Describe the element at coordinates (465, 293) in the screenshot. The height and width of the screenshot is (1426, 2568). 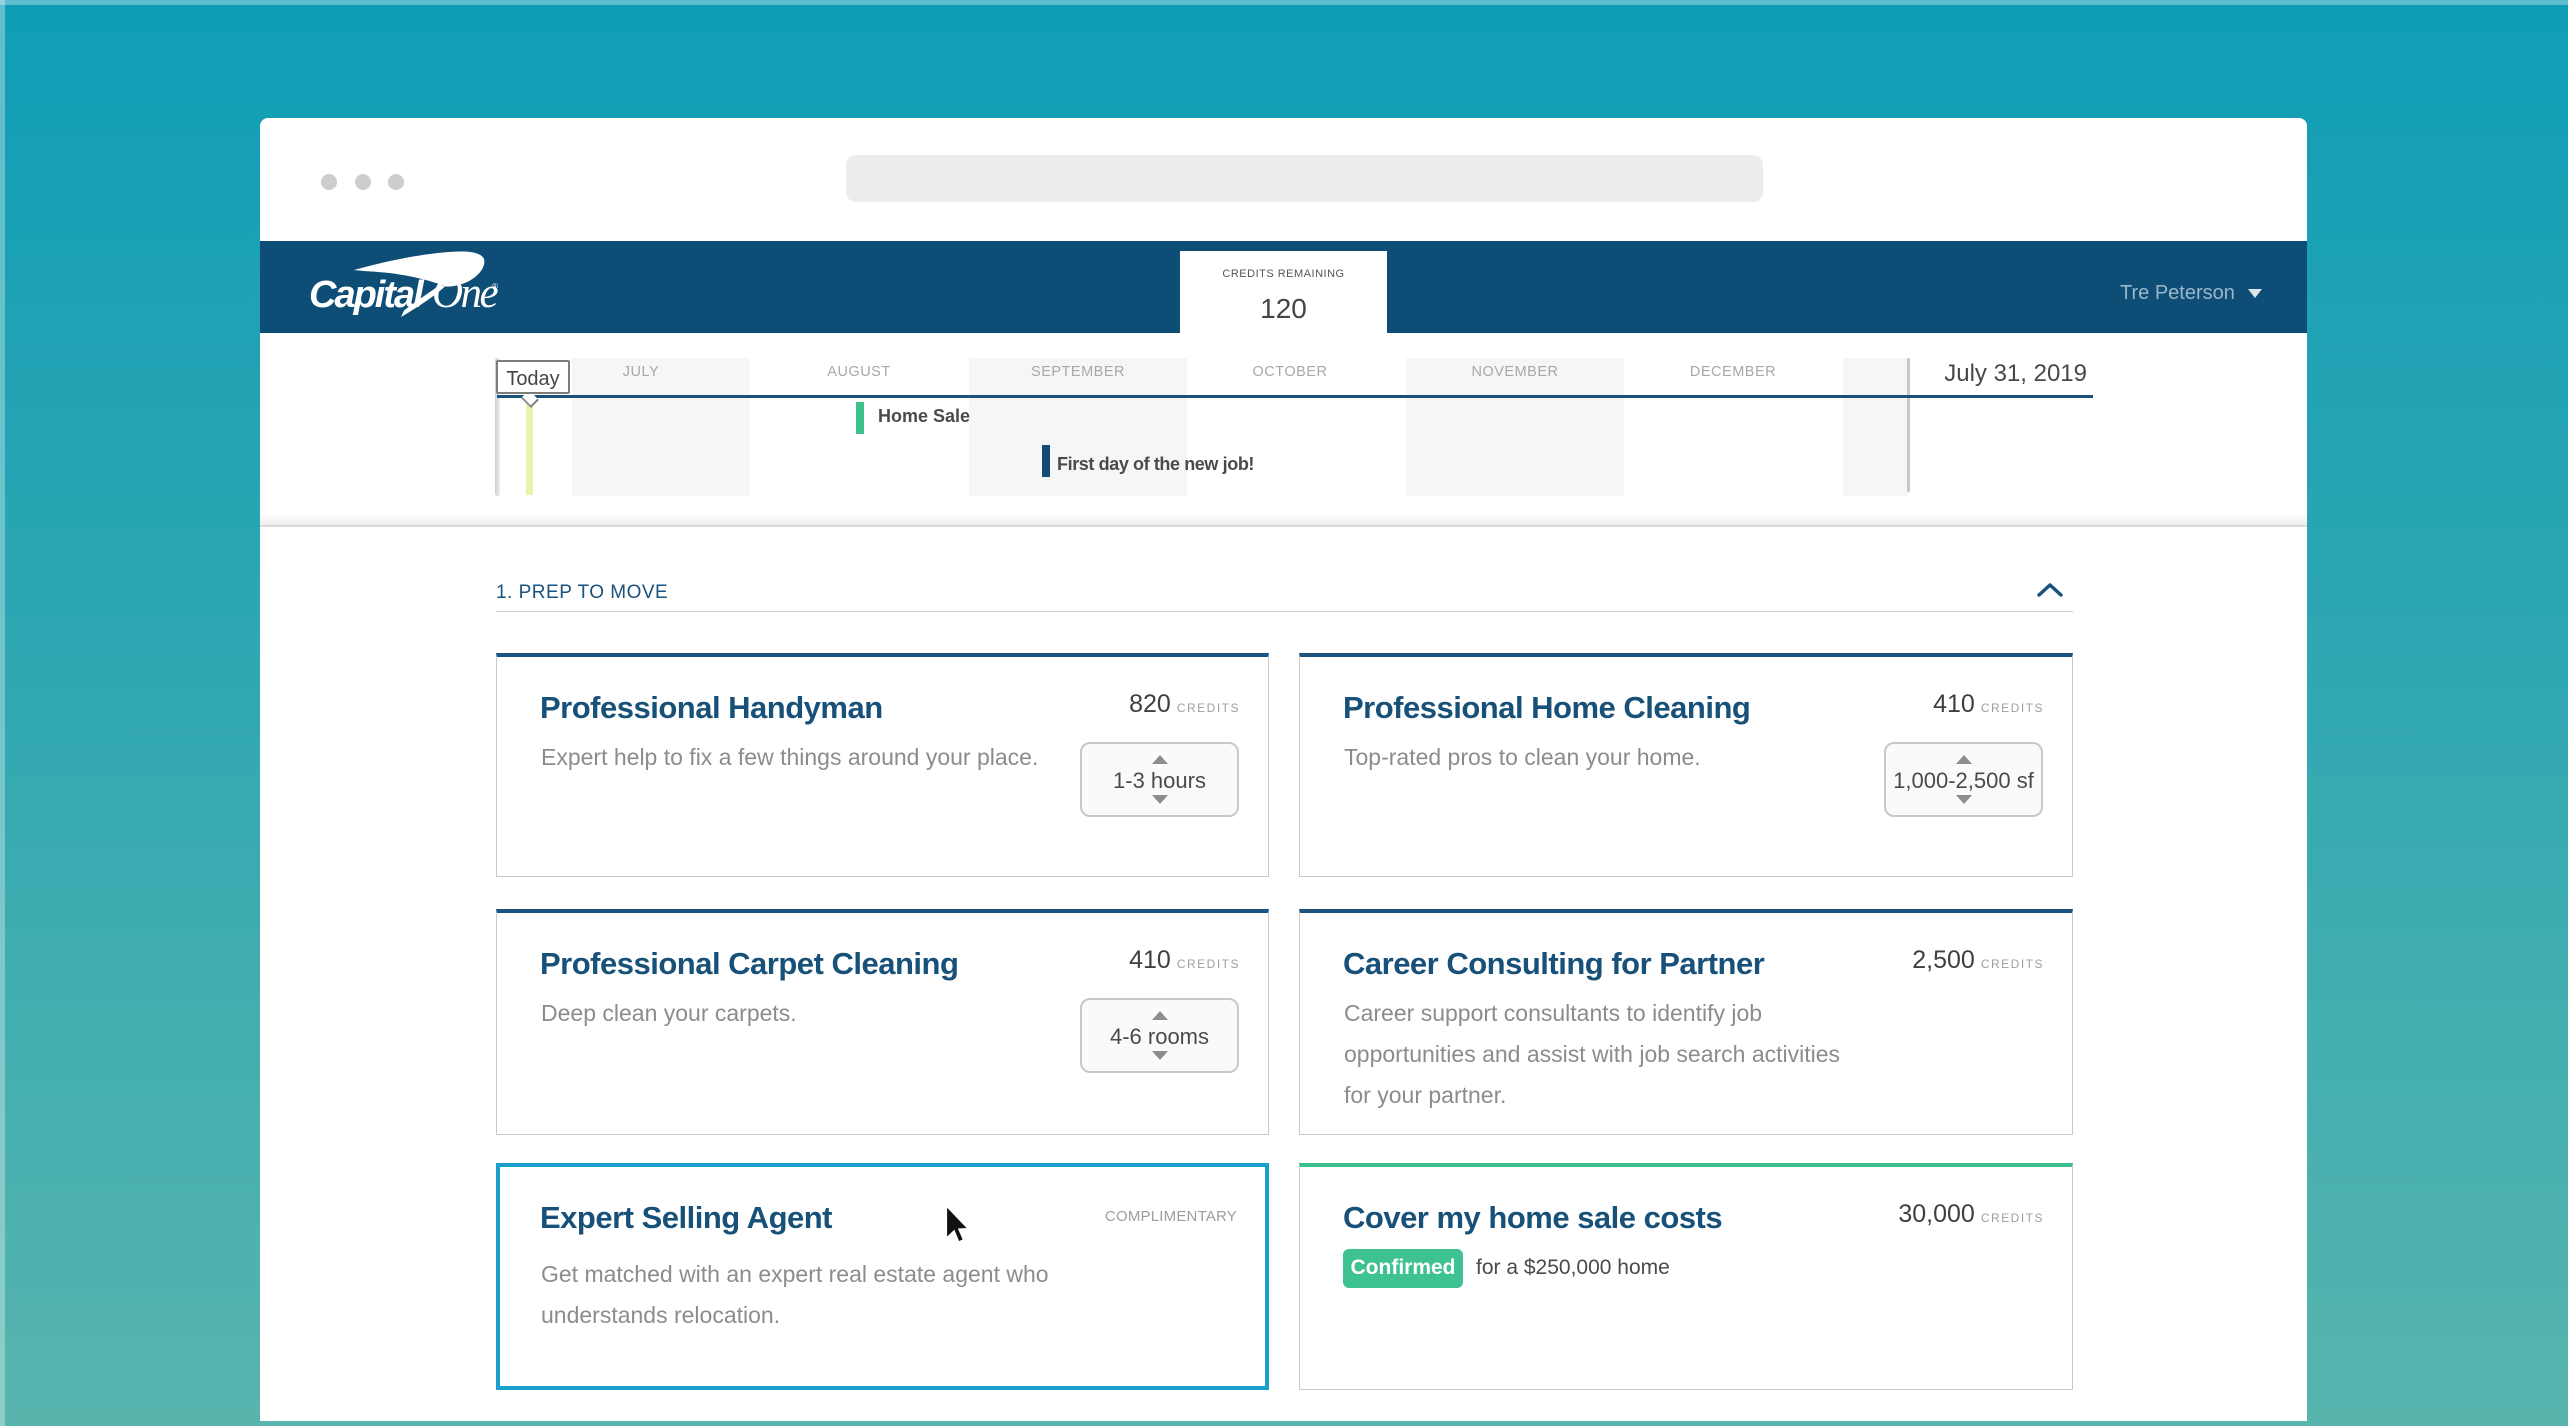
I see `svg-text: One` at that location.